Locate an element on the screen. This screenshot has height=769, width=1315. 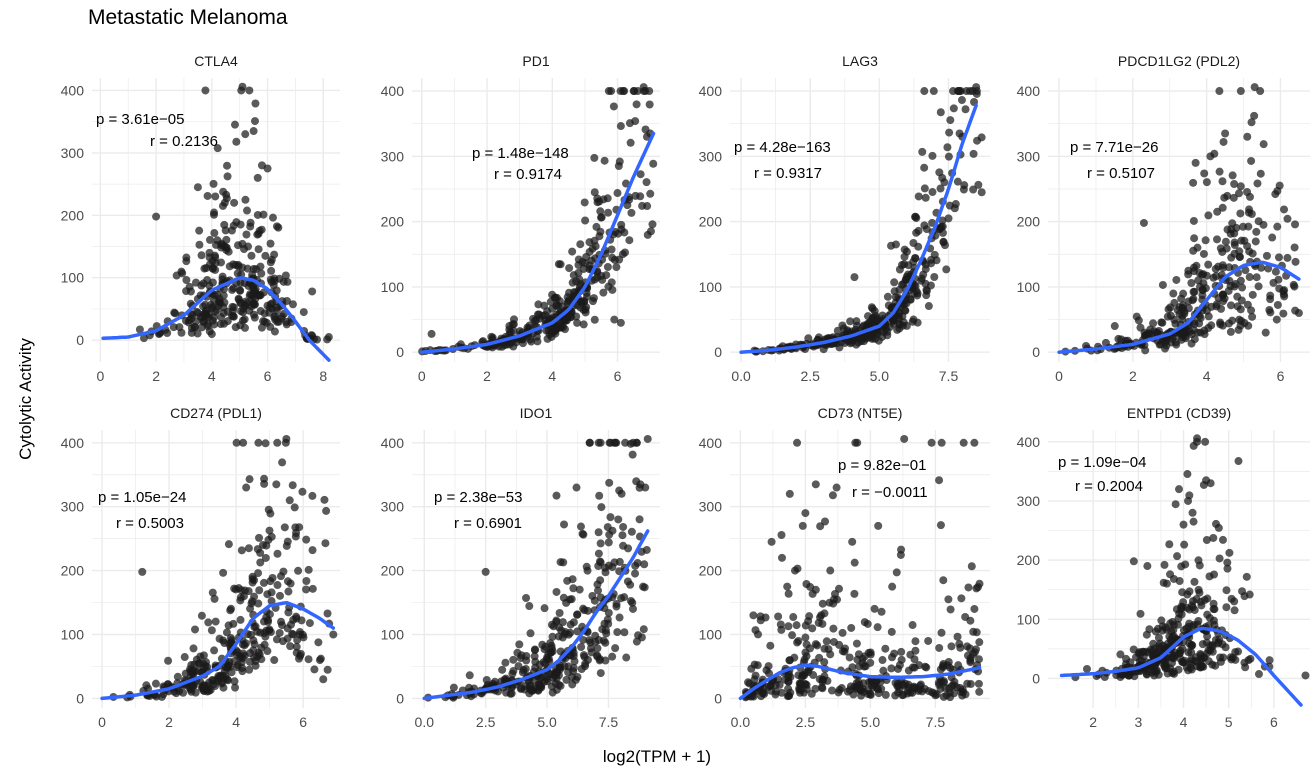
y-tick-label: 200 is located at coordinates (393, 222).